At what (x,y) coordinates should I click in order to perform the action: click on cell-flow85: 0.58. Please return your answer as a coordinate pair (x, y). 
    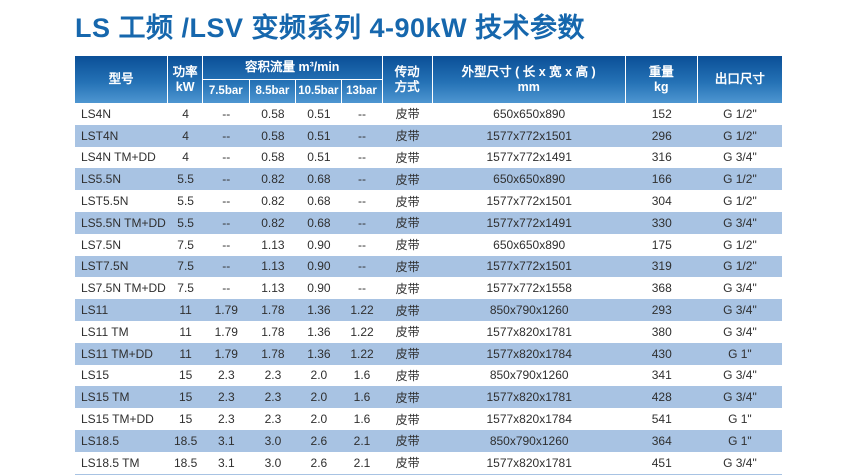
    Looking at the image, I should click on (273, 135).